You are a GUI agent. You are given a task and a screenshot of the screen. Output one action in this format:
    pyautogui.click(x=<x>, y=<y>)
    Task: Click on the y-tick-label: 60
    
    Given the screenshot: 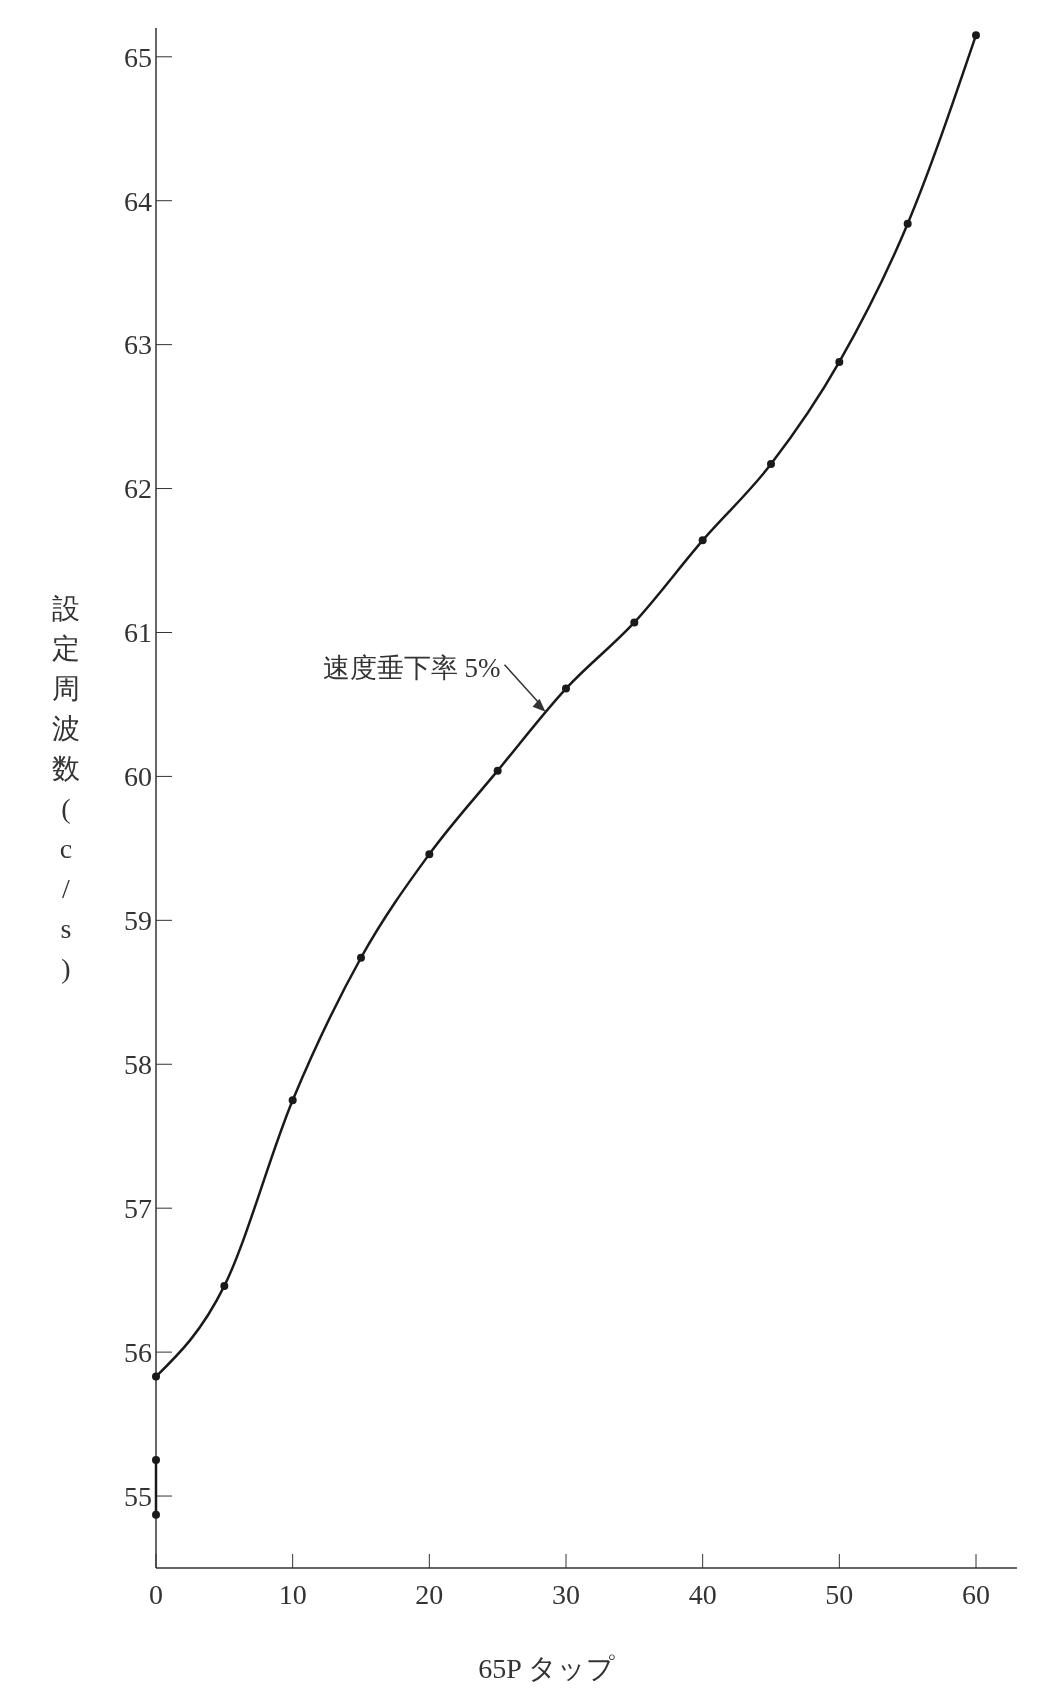 What is the action you would take?
    pyautogui.click(x=138, y=777)
    